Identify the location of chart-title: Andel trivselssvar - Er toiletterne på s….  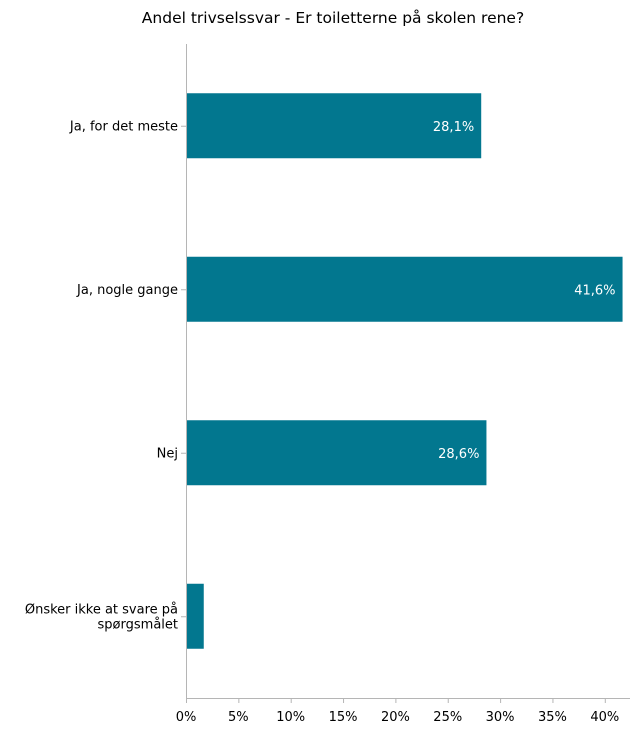
(333, 18).